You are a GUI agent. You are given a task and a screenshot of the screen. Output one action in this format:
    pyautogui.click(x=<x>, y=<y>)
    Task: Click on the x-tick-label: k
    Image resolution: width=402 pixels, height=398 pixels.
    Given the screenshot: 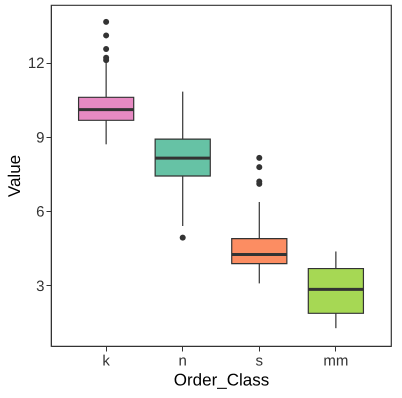 What is the action you would take?
    pyautogui.click(x=106, y=361)
    